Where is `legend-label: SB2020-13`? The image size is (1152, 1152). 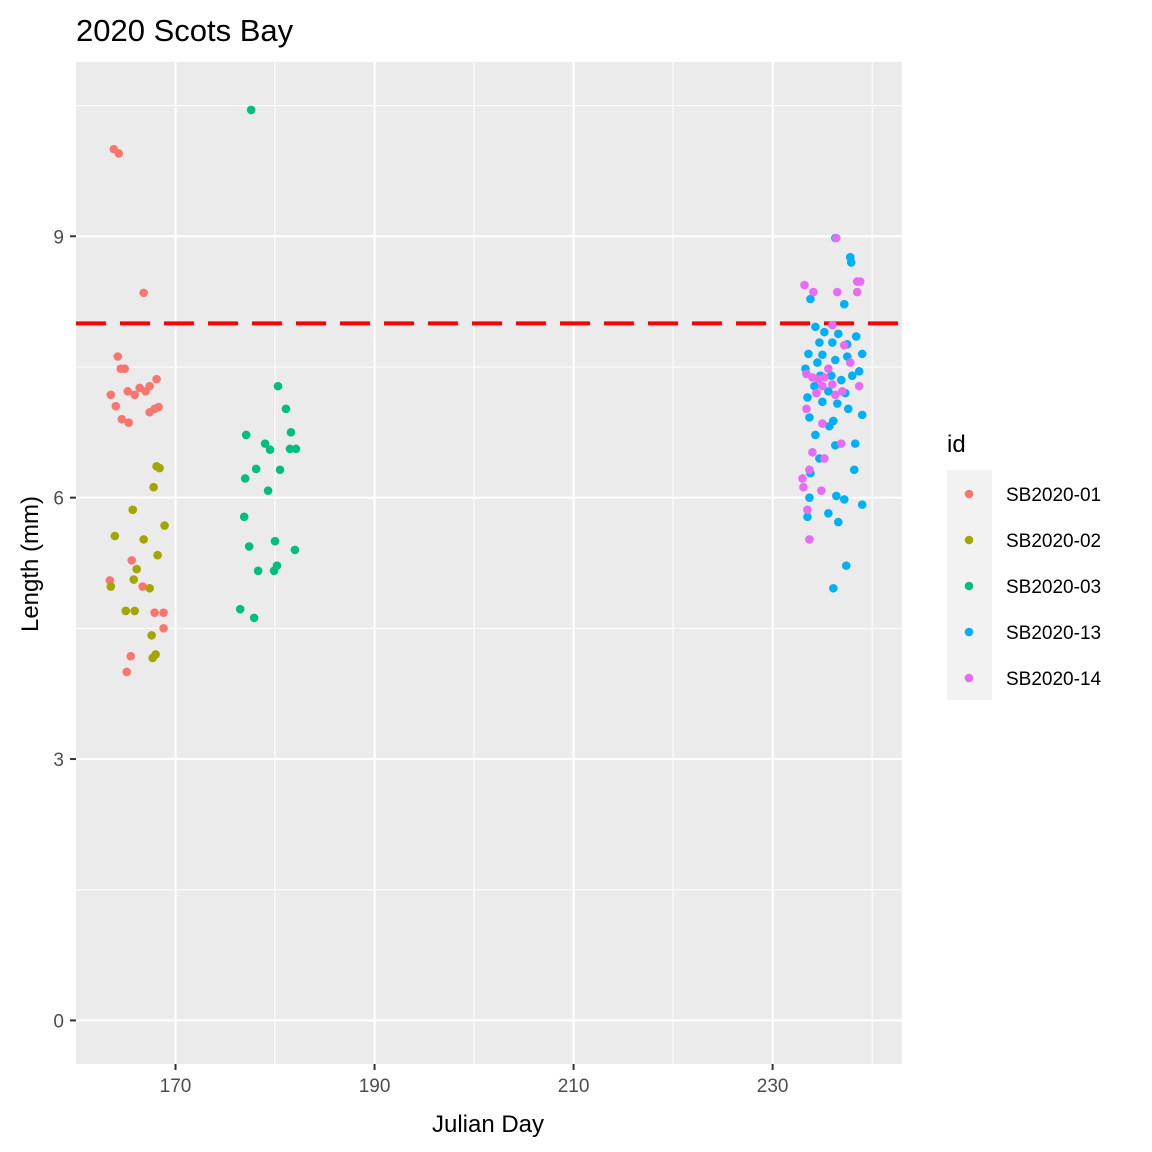
legend-label: SB2020-13 is located at coordinates (1053, 633).